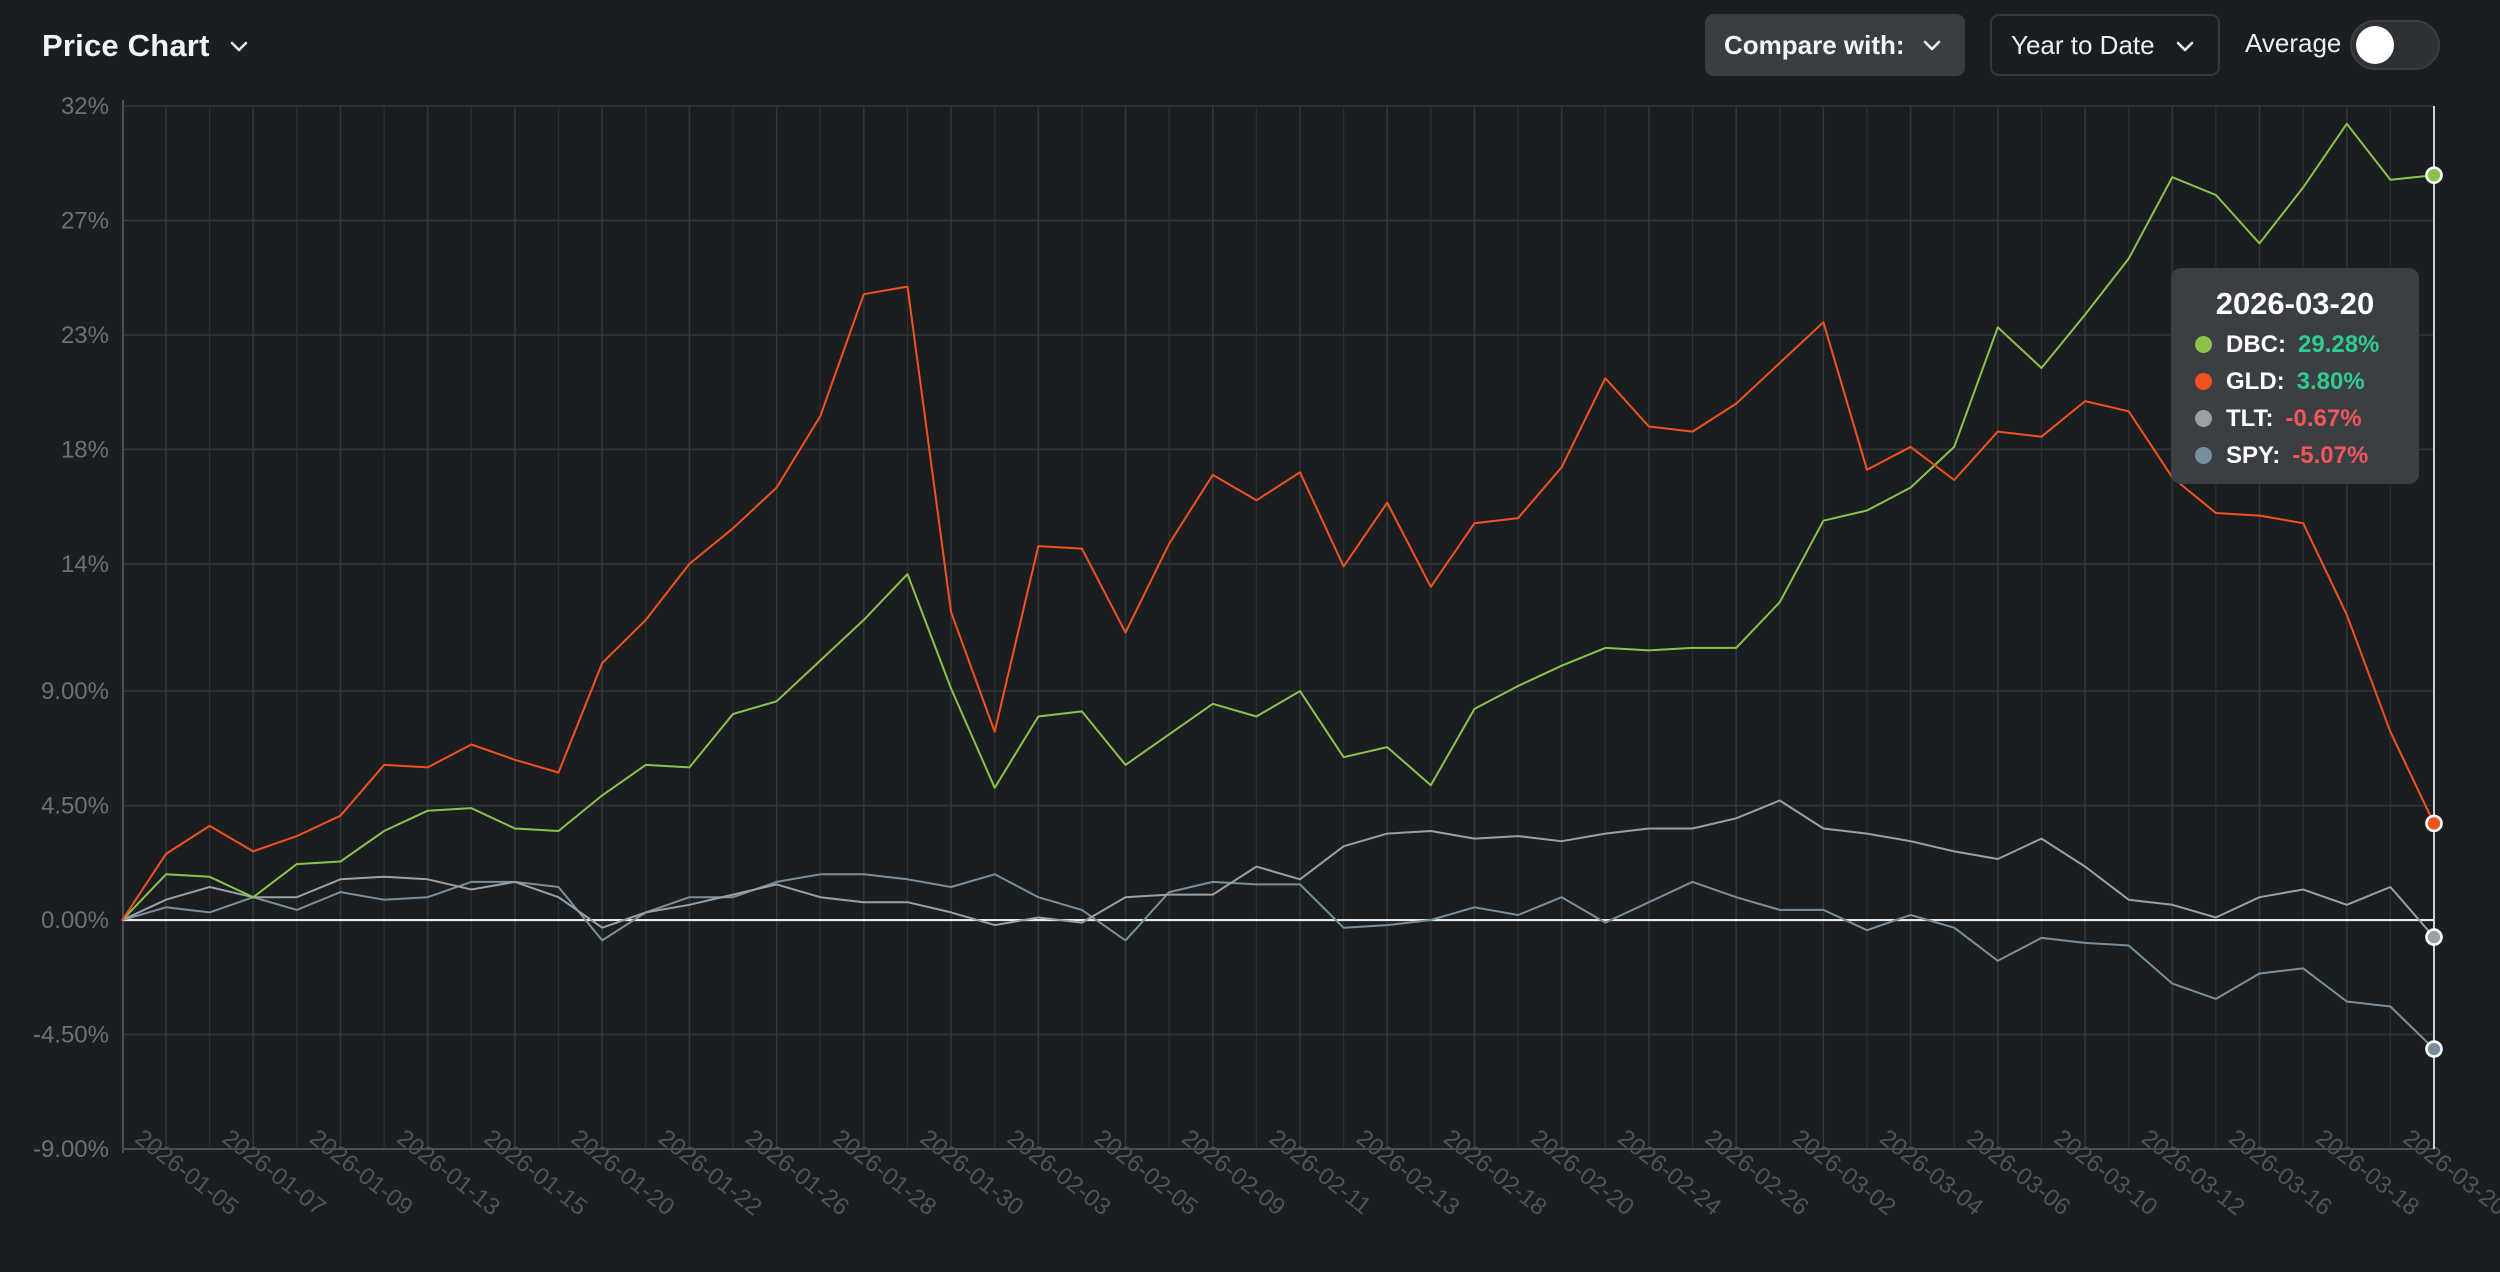 The height and width of the screenshot is (1272, 2500). Describe the element at coordinates (1814, 44) in the screenshot. I see `compare-with-label: Compare with:` at that location.